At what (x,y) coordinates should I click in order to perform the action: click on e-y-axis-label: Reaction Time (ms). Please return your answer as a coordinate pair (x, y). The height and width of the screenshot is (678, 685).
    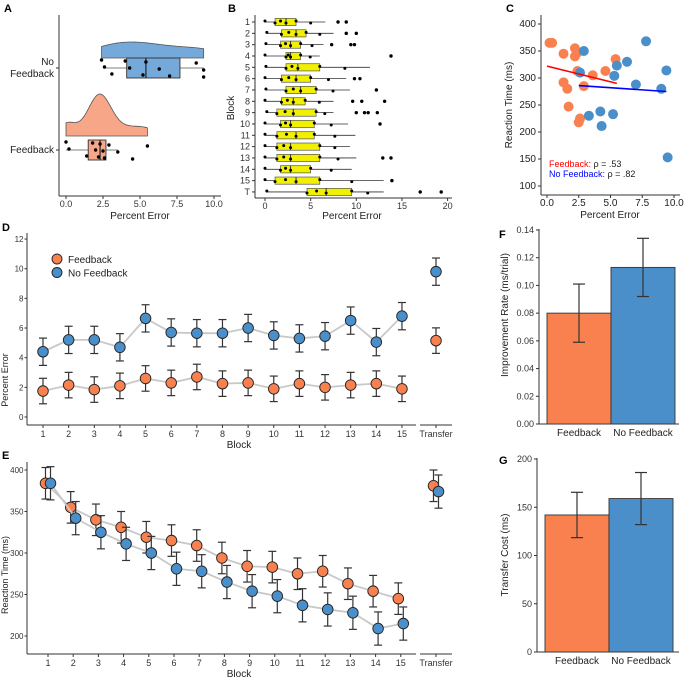
    Looking at the image, I should click on (5, 575).